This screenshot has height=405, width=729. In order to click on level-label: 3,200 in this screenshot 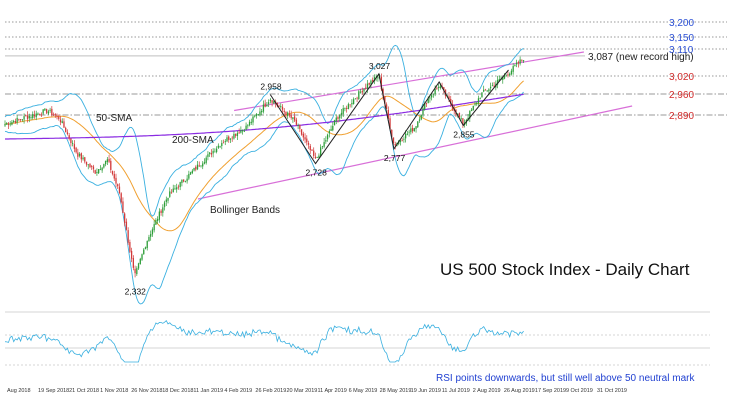, I will do `click(681, 23)`.